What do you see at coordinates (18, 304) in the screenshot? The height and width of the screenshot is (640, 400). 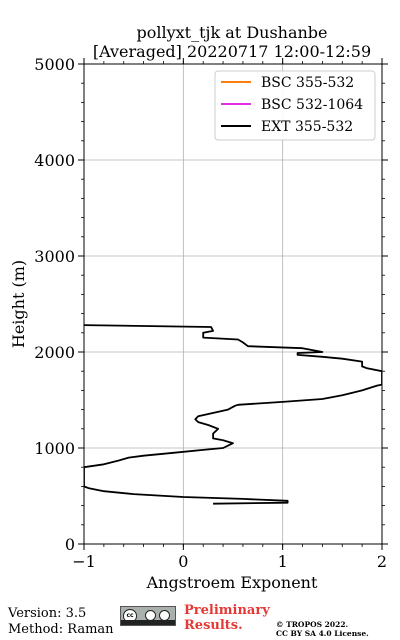 I see `y-axis-label: Height (m)` at bounding box center [18, 304].